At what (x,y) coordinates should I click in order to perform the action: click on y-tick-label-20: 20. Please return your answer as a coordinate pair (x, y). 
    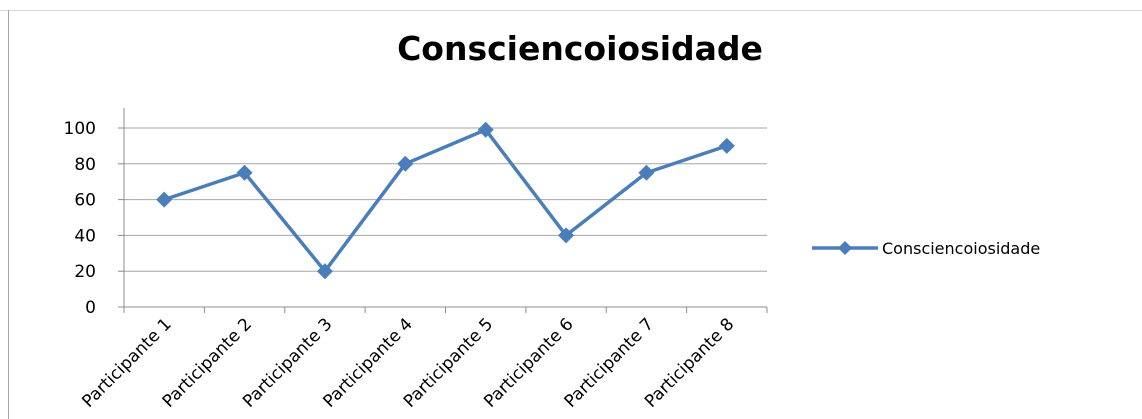
    Looking at the image, I should click on (85, 272).